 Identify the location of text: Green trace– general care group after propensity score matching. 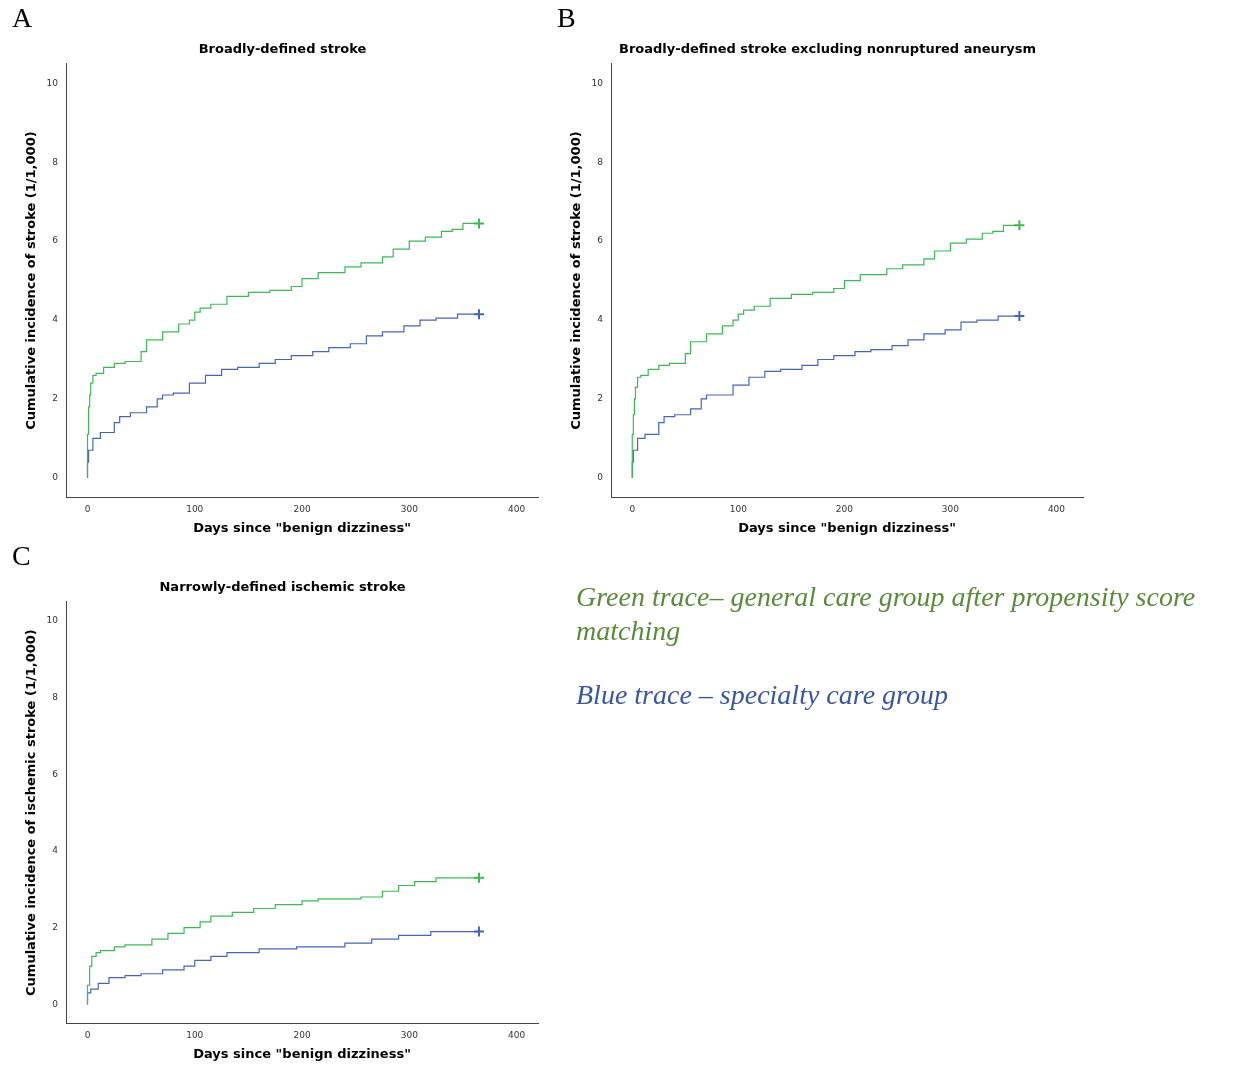
(886, 614).